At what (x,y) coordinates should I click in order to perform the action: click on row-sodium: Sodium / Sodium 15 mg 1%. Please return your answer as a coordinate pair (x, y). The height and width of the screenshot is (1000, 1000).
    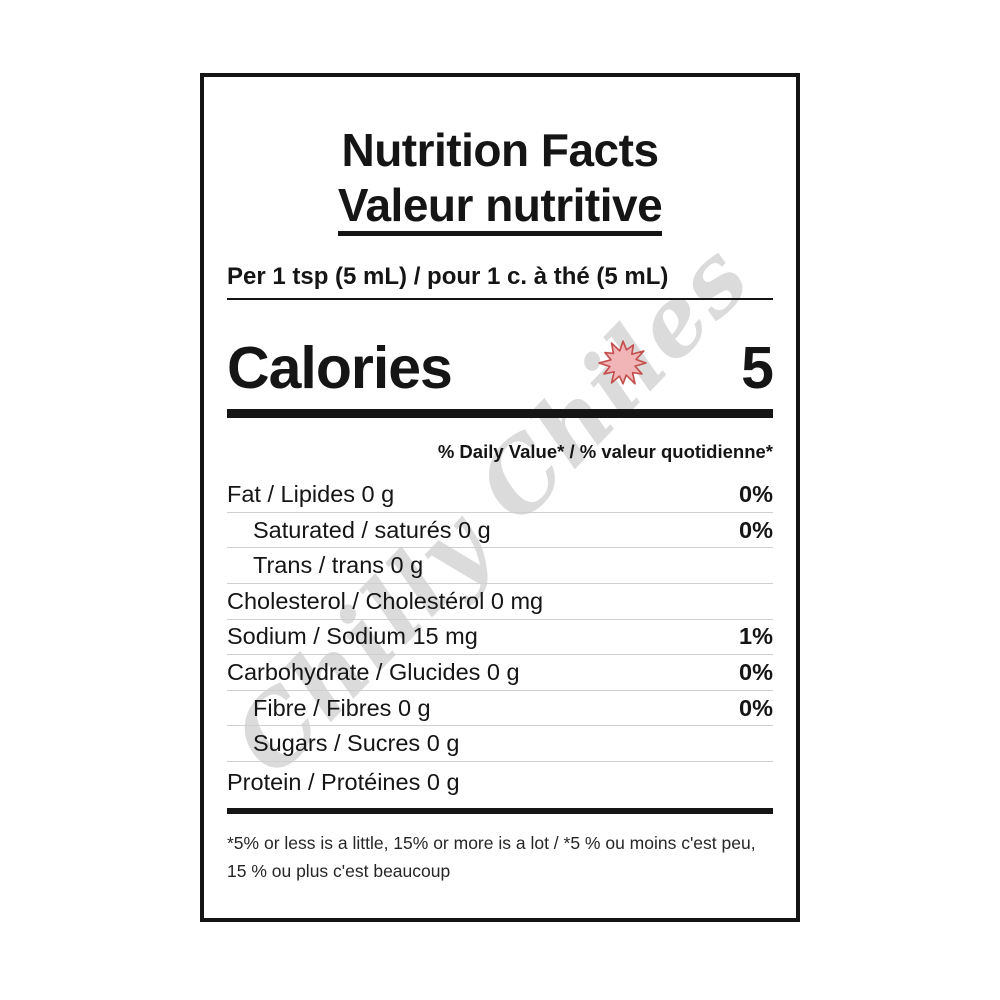
    Looking at the image, I should click on (500, 638).